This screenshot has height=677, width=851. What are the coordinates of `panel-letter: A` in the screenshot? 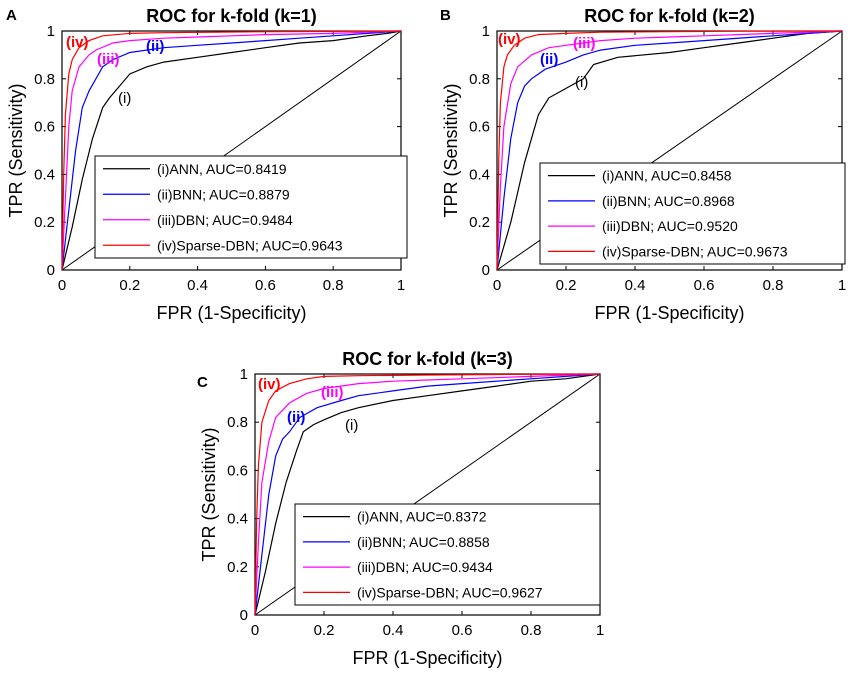 It's located at (11, 15).